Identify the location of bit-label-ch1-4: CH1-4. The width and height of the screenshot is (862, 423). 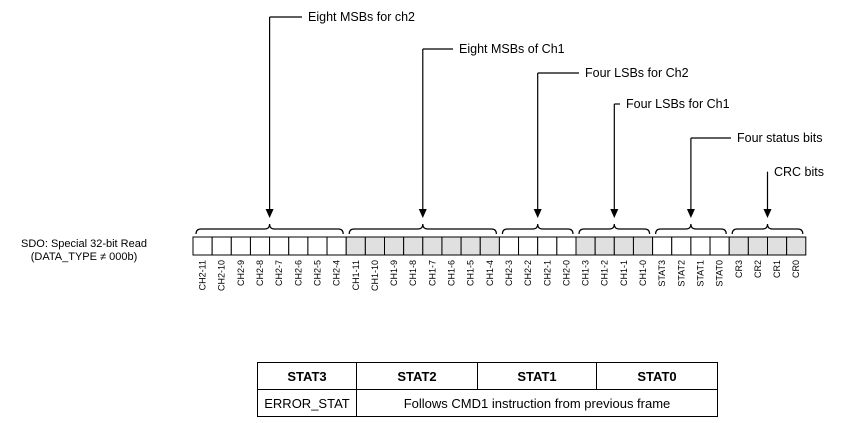
(490, 273).